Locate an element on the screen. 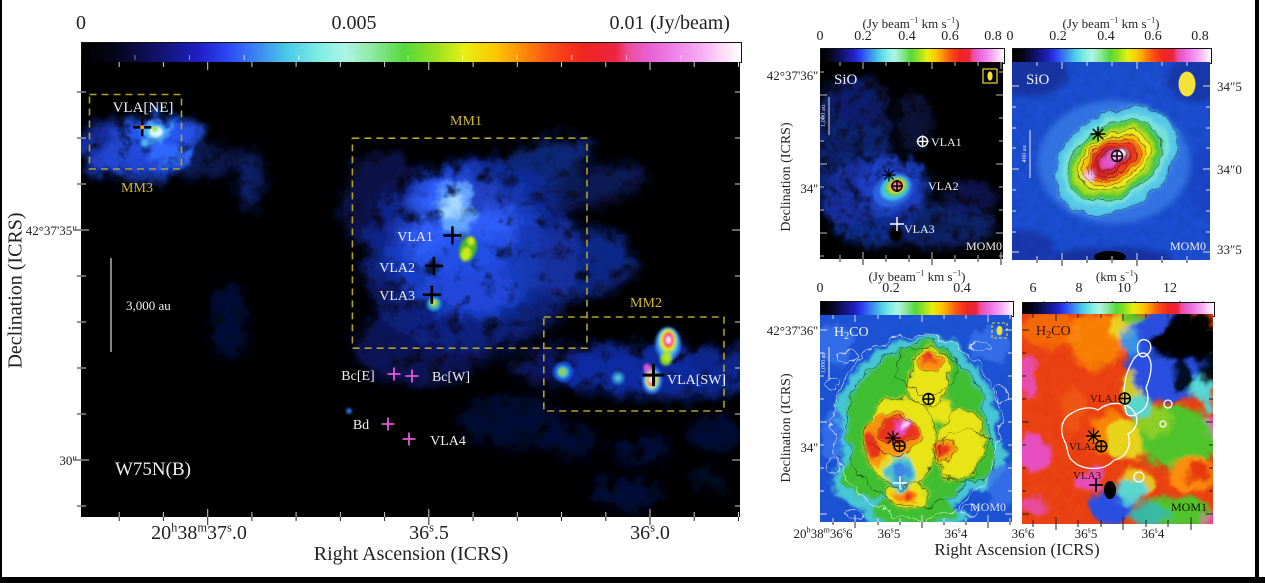 The width and height of the screenshot is (1265, 583). svg-text: VLA[NE] is located at coordinates (143, 108).